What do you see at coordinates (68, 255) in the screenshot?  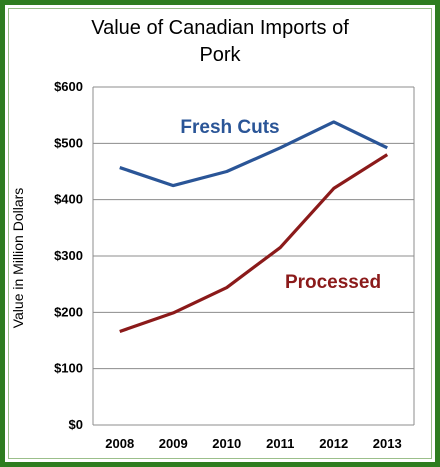 I see `y-tick-label: $300` at bounding box center [68, 255].